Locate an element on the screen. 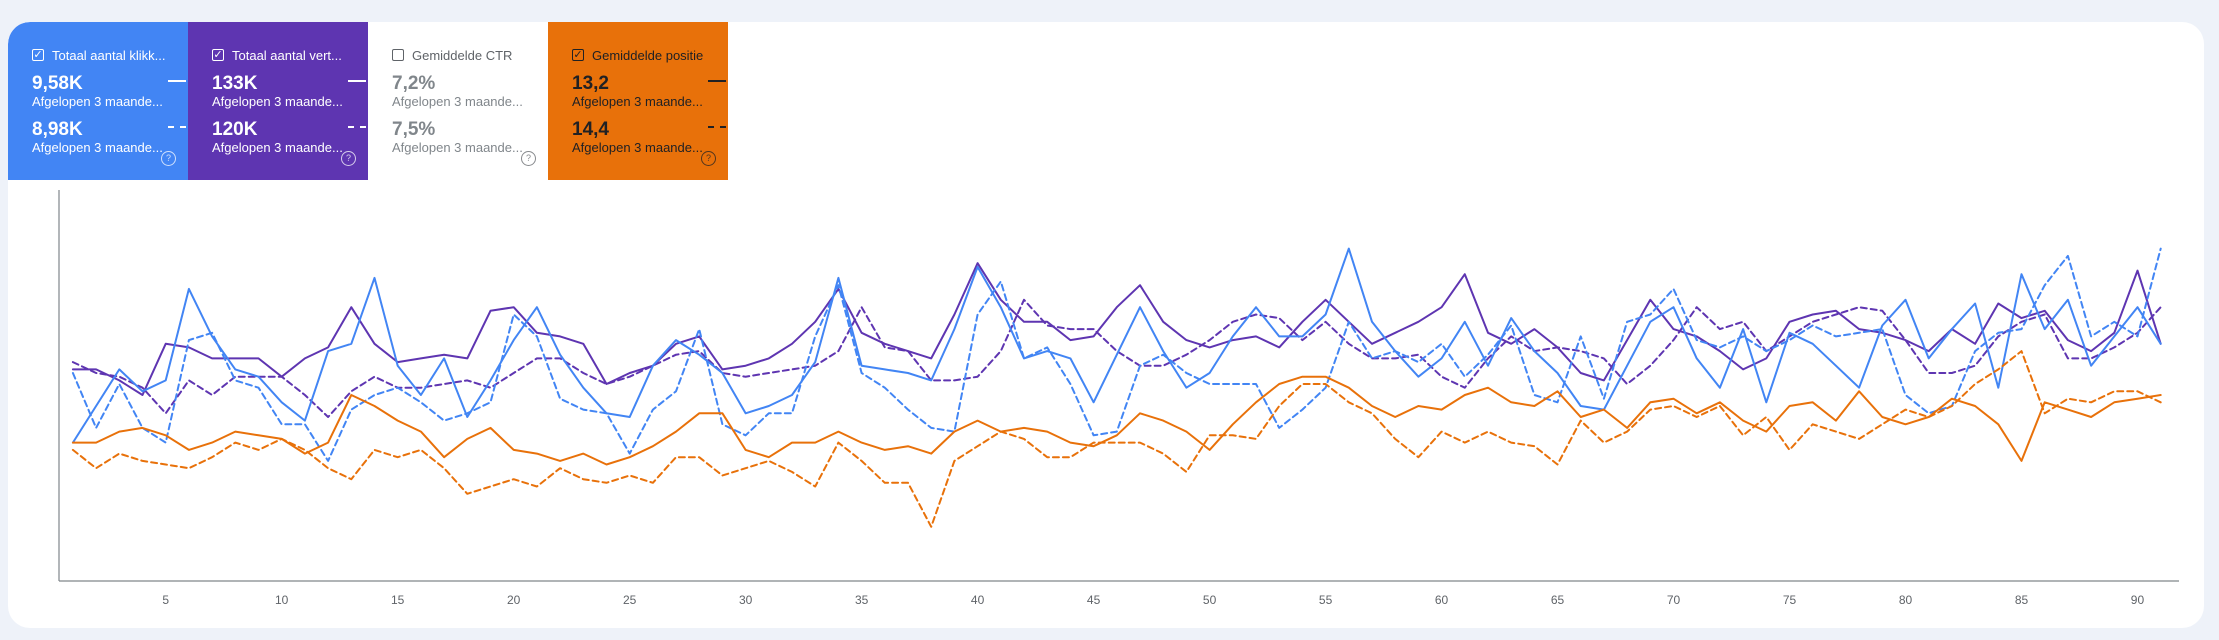 The height and width of the screenshot is (640, 2219). metric-value: 13,2 is located at coordinates (590, 83).